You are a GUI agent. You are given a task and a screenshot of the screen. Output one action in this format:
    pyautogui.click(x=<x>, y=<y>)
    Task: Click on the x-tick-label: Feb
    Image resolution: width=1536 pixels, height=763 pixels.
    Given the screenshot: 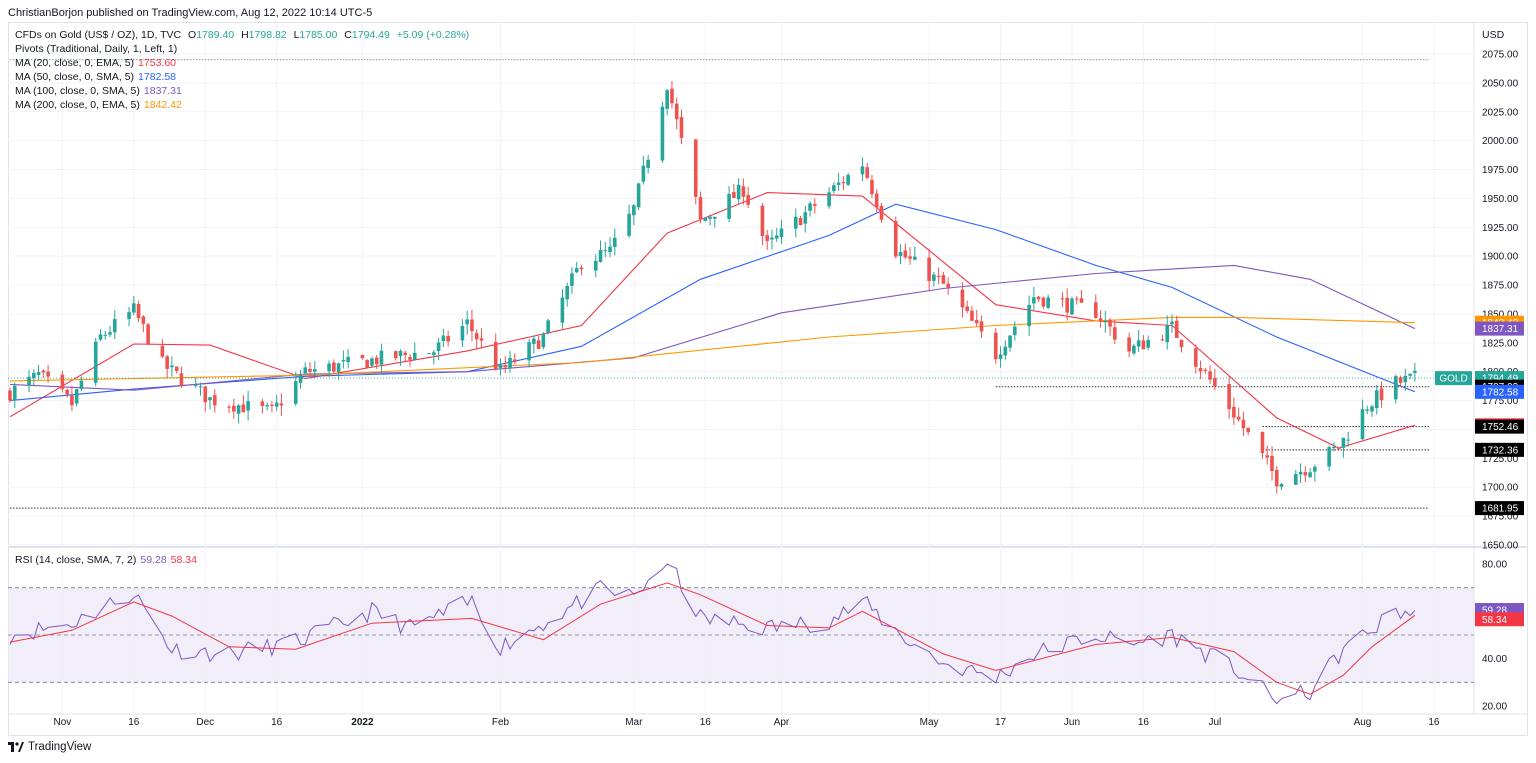 What is the action you would take?
    pyautogui.click(x=501, y=722)
    